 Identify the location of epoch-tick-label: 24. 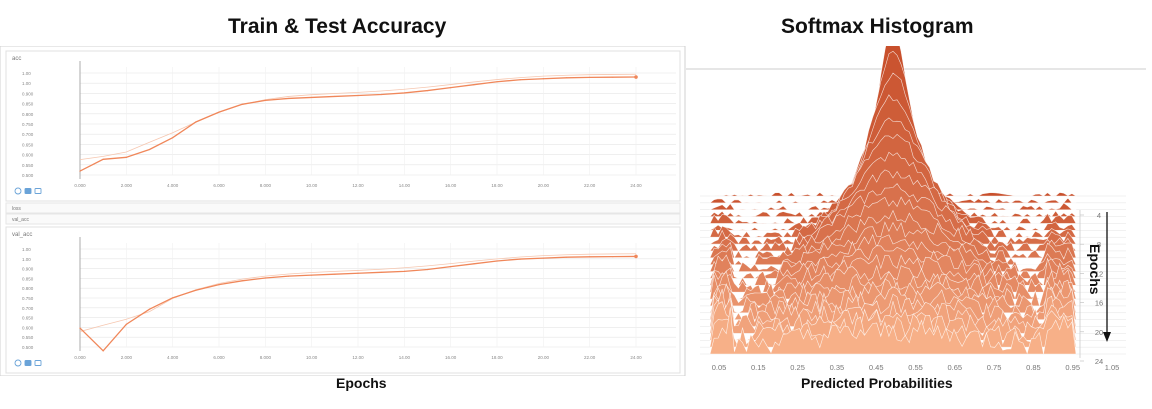
(1099, 361).